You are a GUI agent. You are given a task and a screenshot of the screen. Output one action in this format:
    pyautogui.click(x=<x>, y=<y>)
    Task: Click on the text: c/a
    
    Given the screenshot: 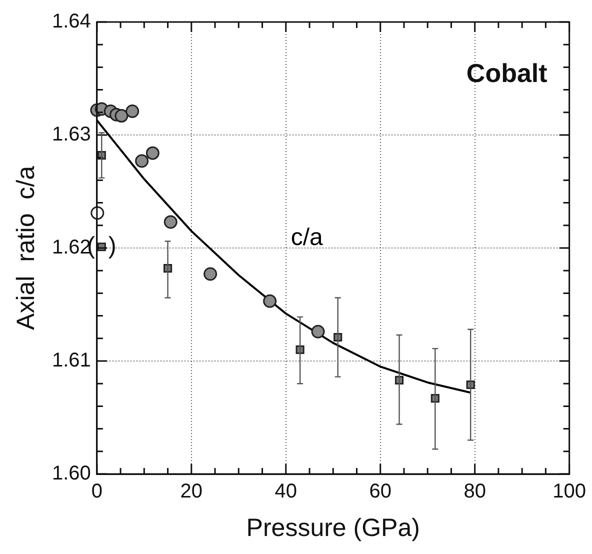 What is the action you would take?
    pyautogui.click(x=307, y=238)
    